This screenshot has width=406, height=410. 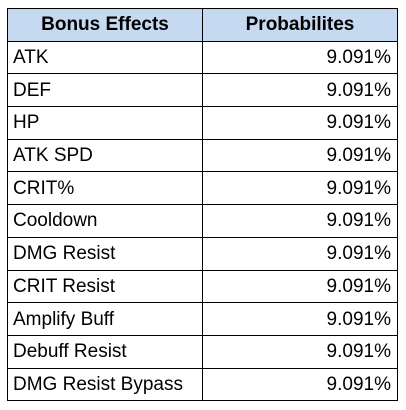 What do you see at coordinates (105, 319) in the screenshot?
I see `effect-cell: Amplify Buff` at bounding box center [105, 319].